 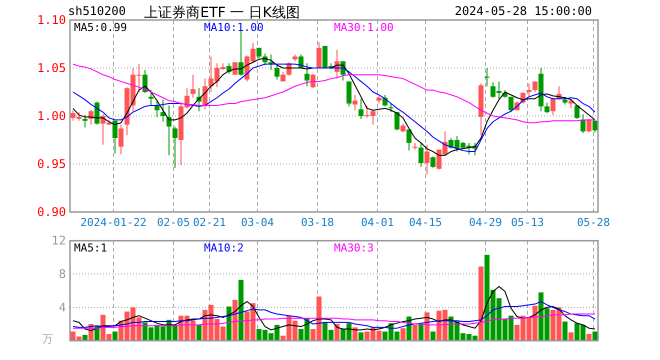 What do you see at coordinates (527, 222) in the screenshot?
I see `x-tick-label: 05-13` at bounding box center [527, 222].